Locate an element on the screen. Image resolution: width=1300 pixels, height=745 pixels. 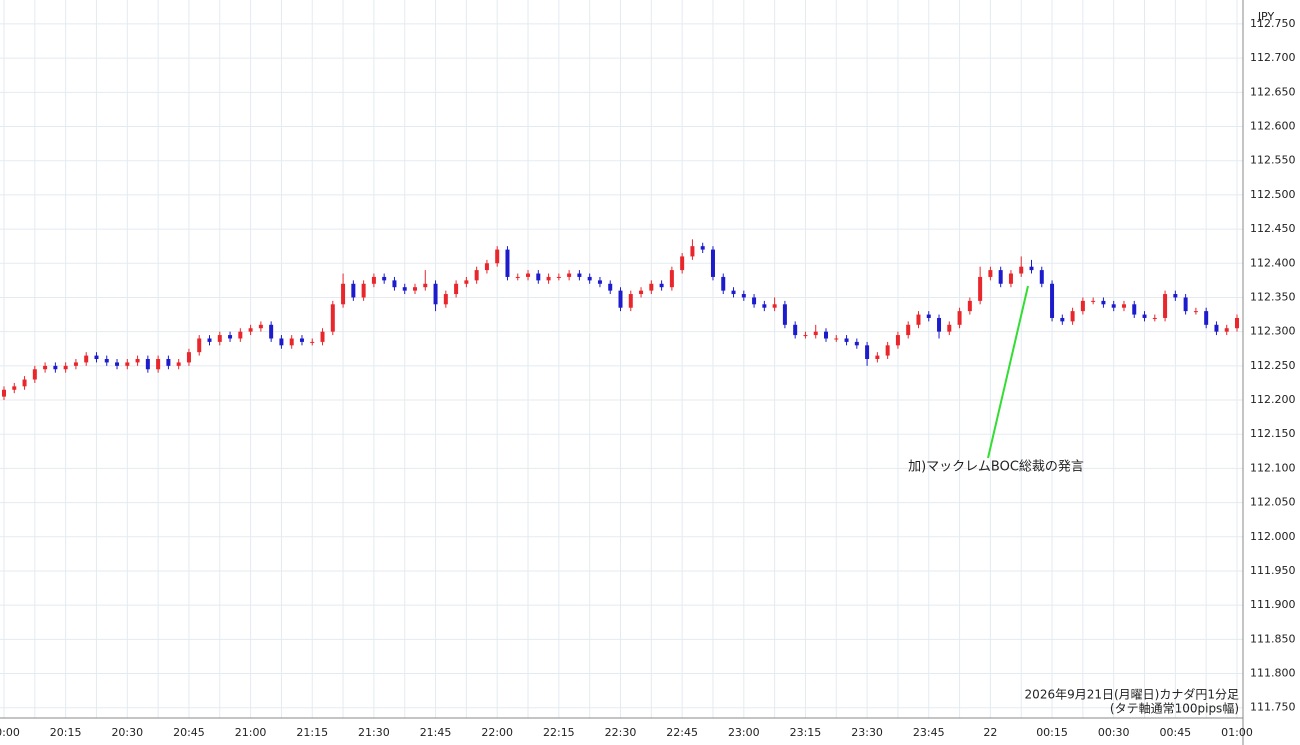
y-tick-label: 112.500 is located at coordinates (1273, 194).